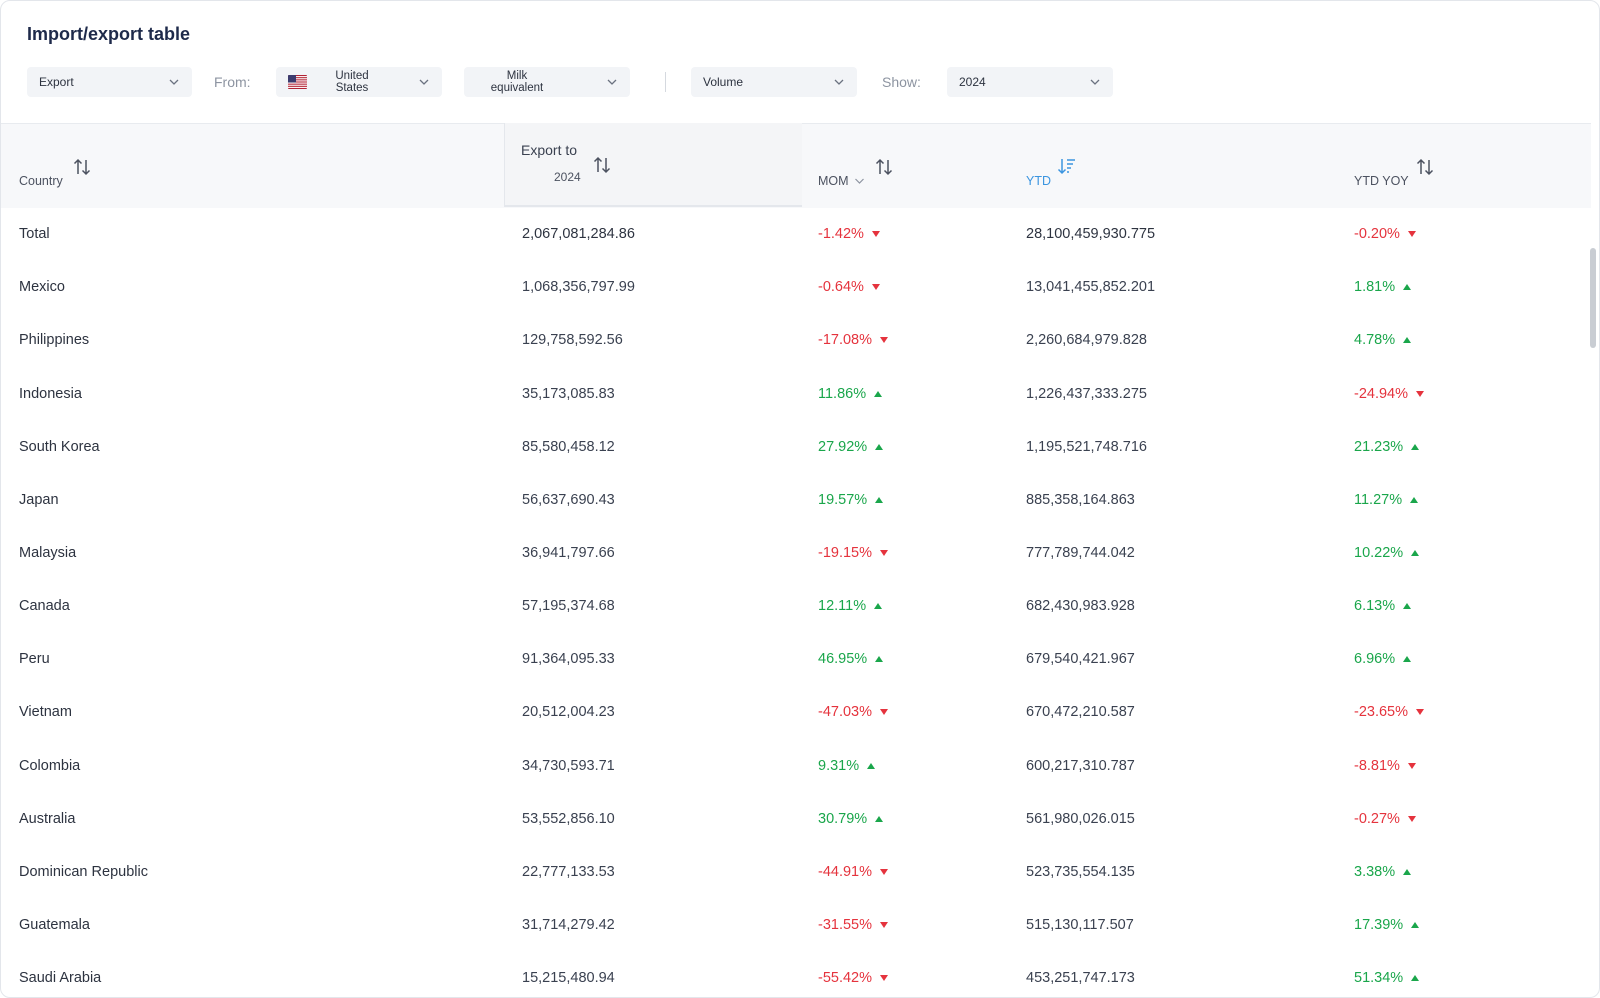 The height and width of the screenshot is (998, 1600). I want to click on country-dropdown: United States, so click(359, 82).